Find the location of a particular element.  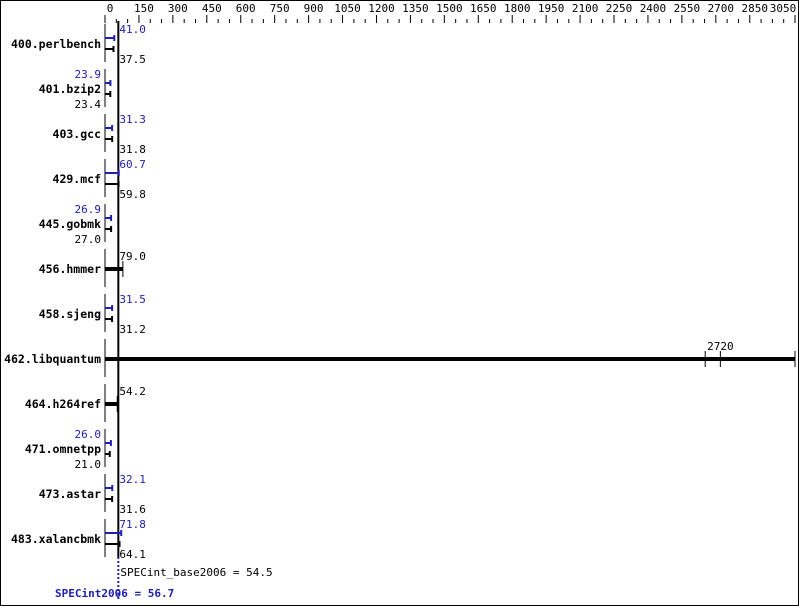

peak-value-label: 23.9 is located at coordinates (88, 74).